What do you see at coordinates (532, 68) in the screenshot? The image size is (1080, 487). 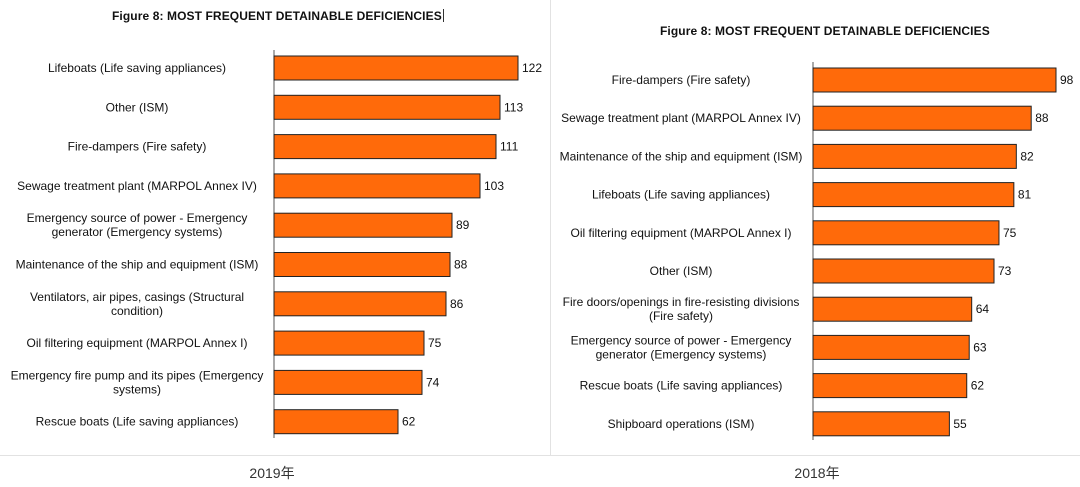 I see `data-label: 122` at bounding box center [532, 68].